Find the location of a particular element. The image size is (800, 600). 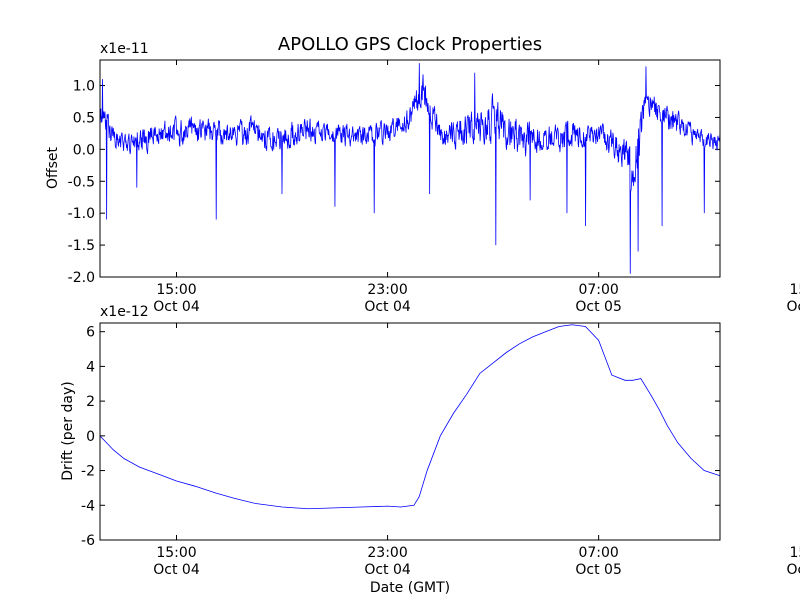

offset-ytick-label: -0.5 is located at coordinates (81, 182).